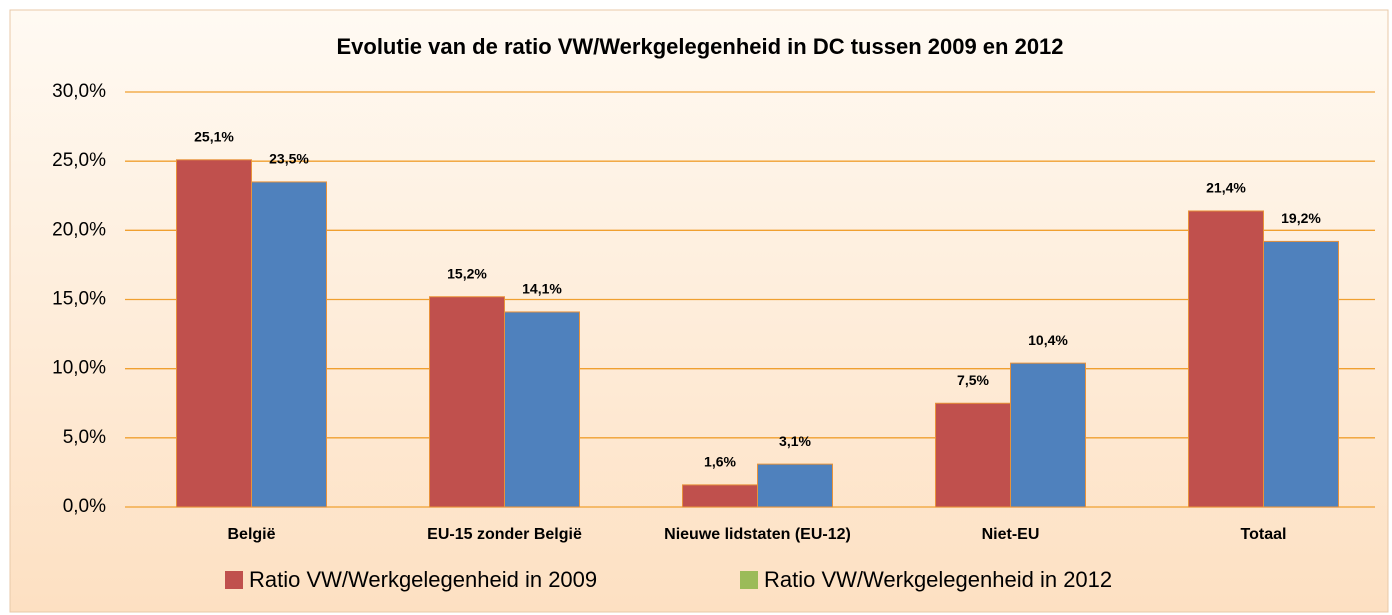 The width and height of the screenshot is (1392, 615). I want to click on y-tick-label: 5,0%, so click(84, 437).